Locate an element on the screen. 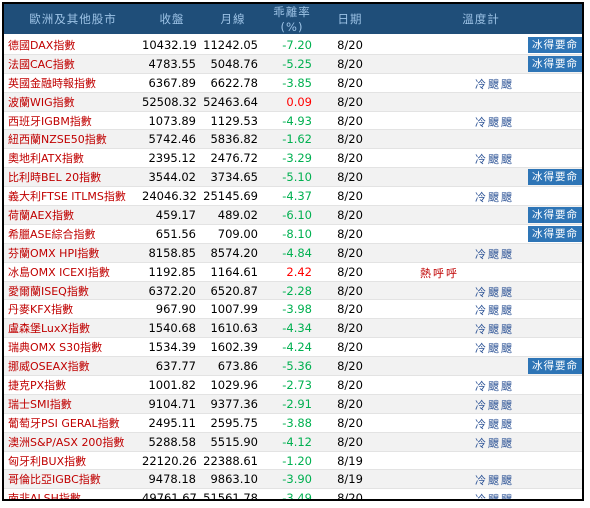 The image size is (590, 508). table-row: 比利時BEL 20指數 3544.02 3734.65 -5.10 8/20 冰得要命 is located at coordinates (293, 177).